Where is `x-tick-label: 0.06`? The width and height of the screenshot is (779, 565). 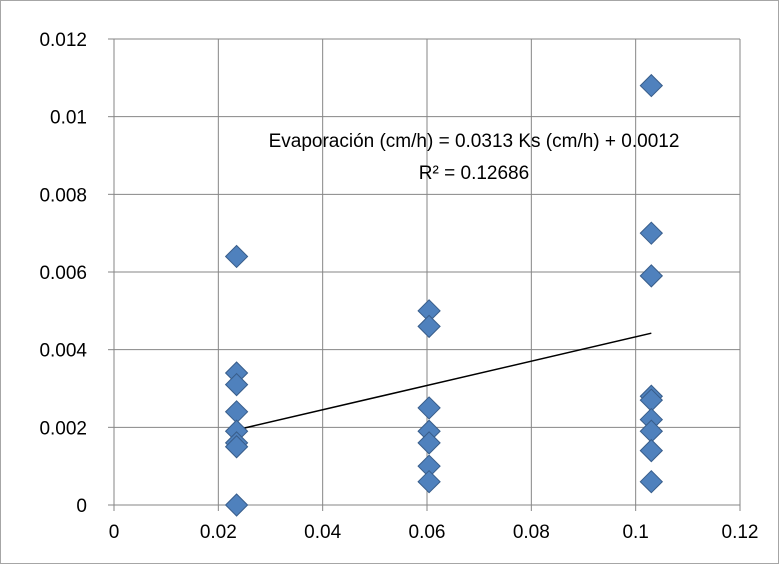 x-tick-label: 0.06 is located at coordinates (427, 532).